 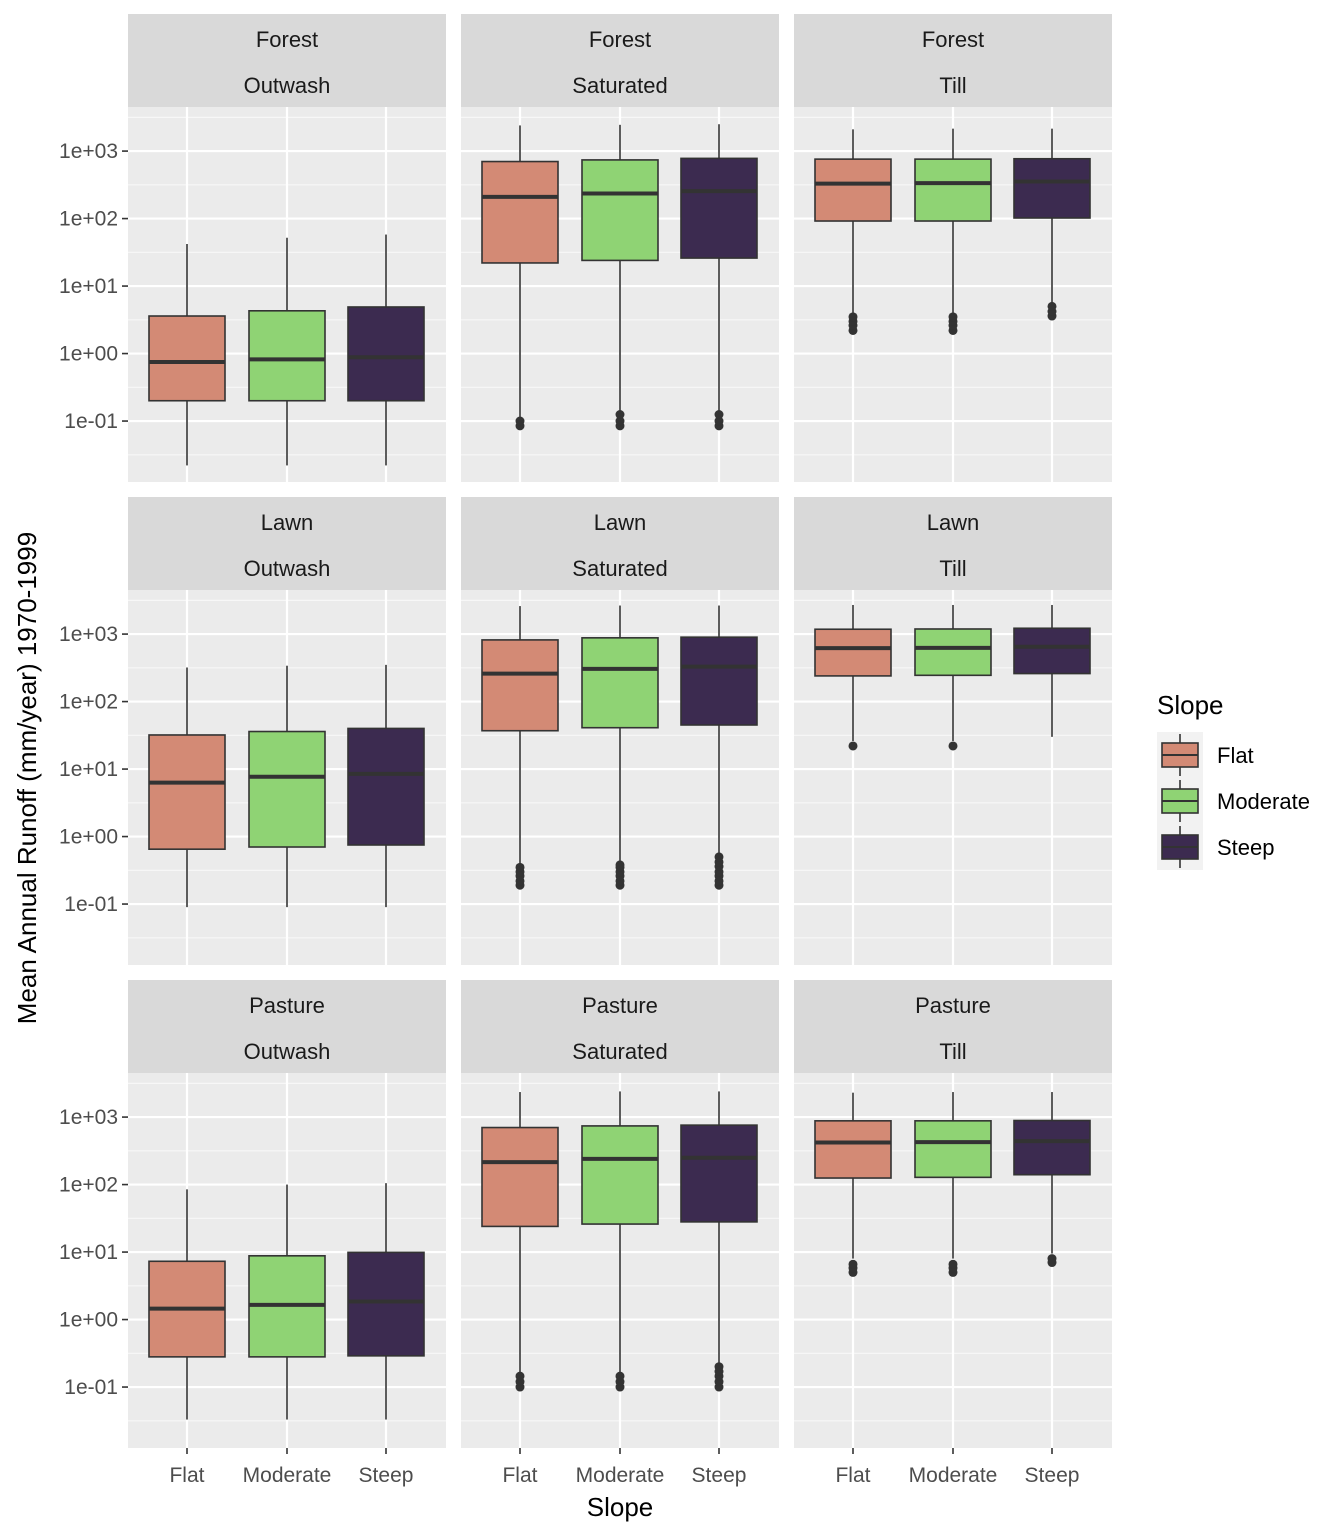 I want to click on facet-panel: Pasture Outwash, so click(x=287, y=1214).